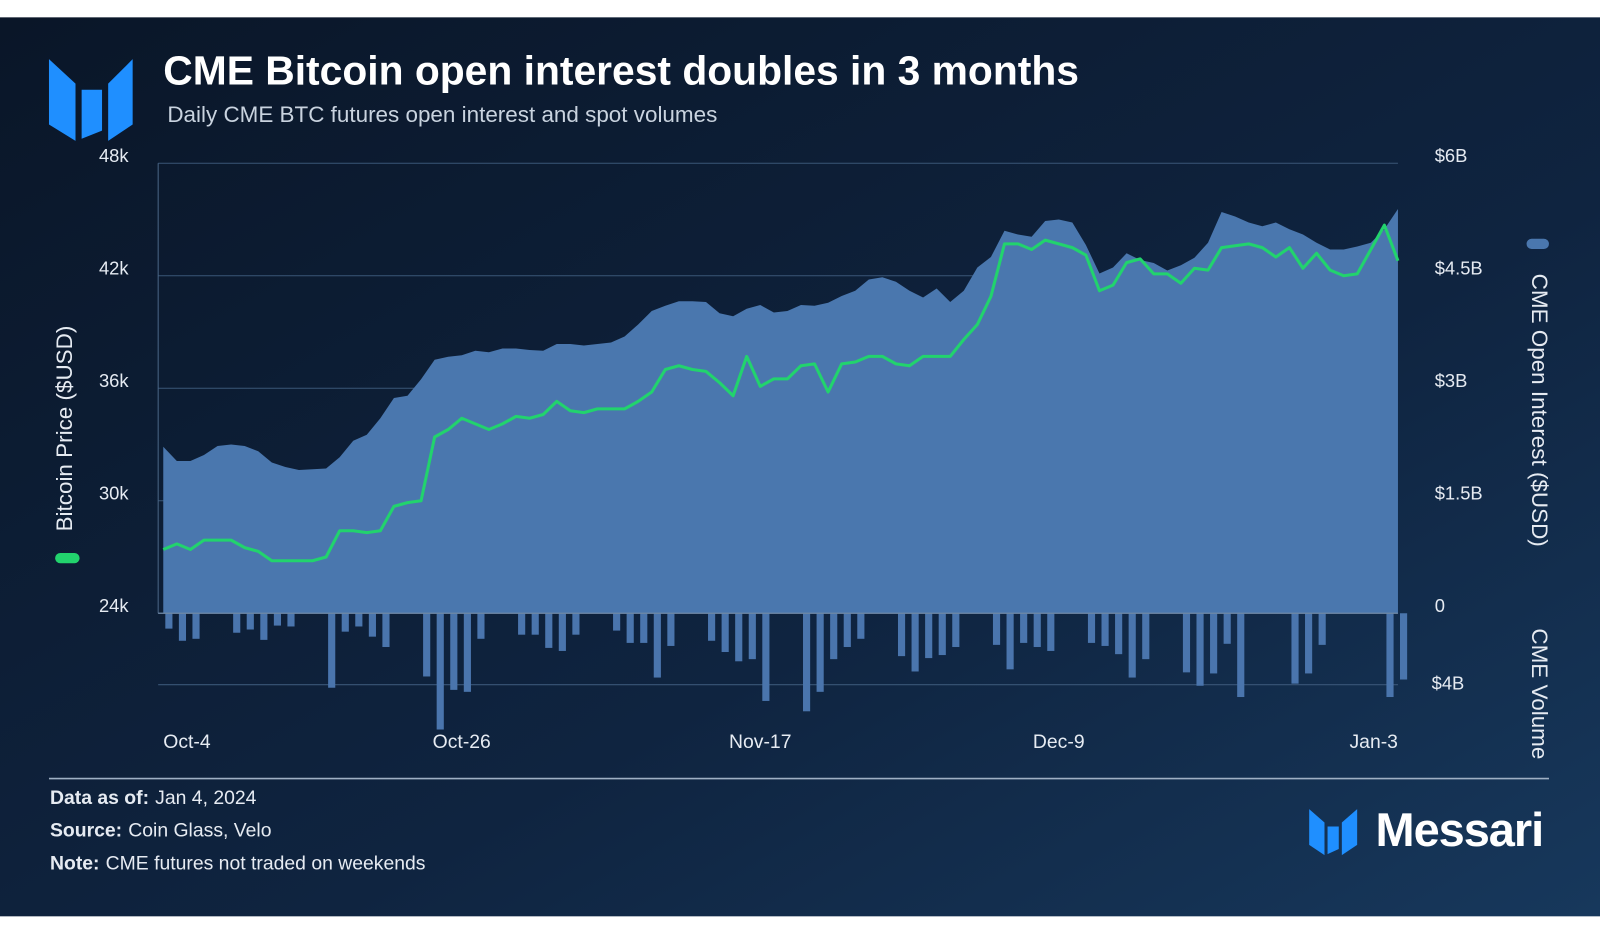  What do you see at coordinates (1459, 267) in the screenshot?
I see `y2-tick-label: $4.5B` at bounding box center [1459, 267].